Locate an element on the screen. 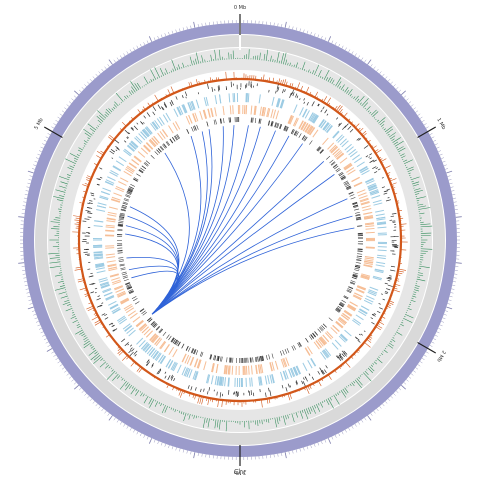 This screenshot has width=480, height=485. link-arc is located at coordinates (238, 237).